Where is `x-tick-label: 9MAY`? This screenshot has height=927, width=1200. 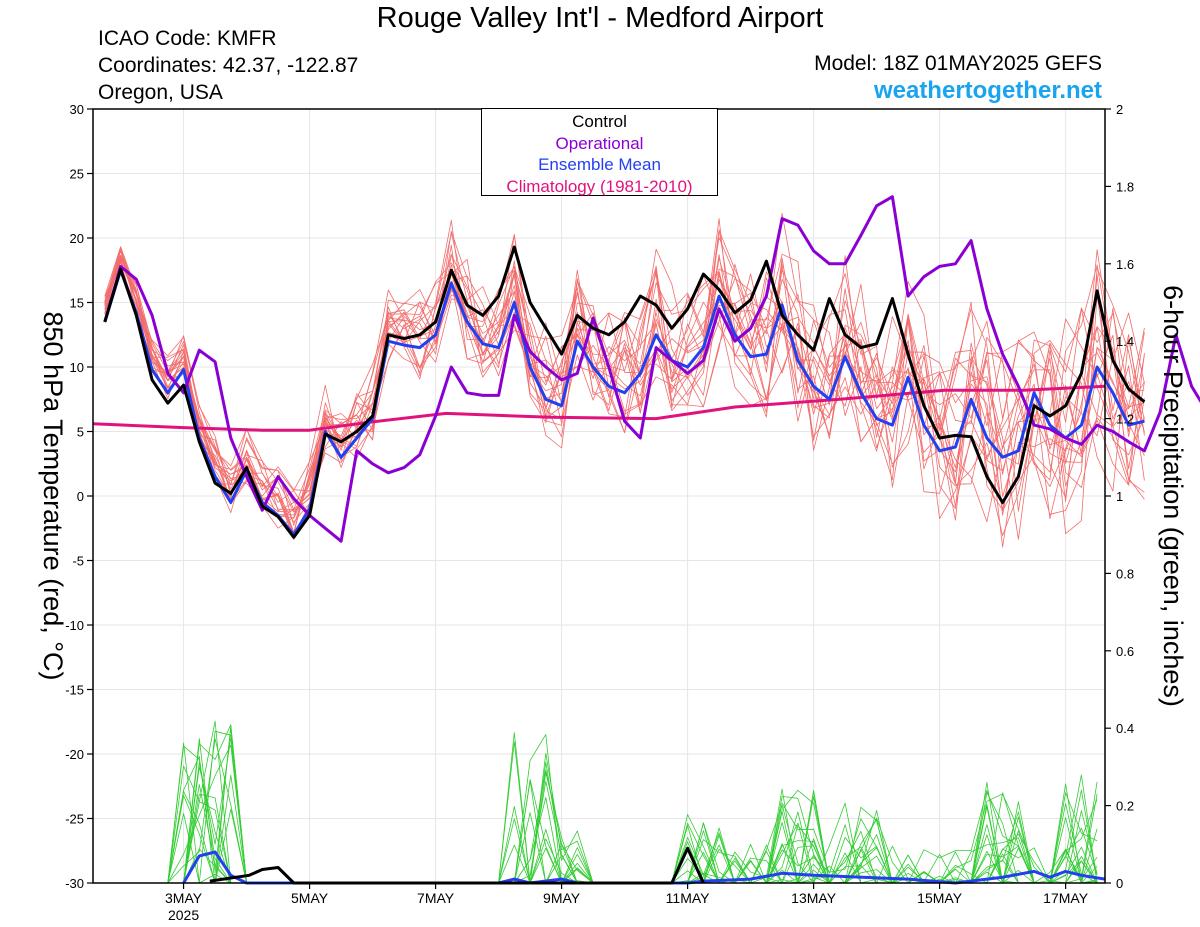
x-tick-label: 9MAY is located at coordinates (562, 898).